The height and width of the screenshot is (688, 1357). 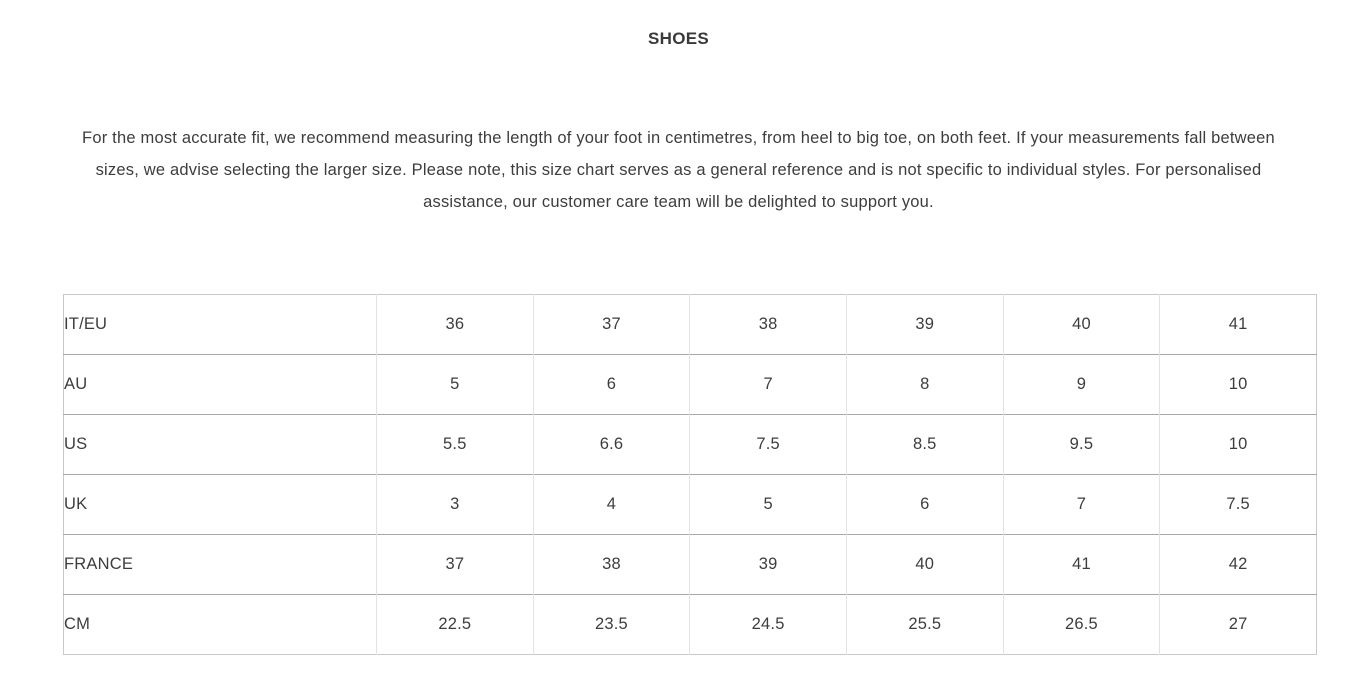 I want to click on size-value-cell: 26.5, so click(x=1081, y=624).